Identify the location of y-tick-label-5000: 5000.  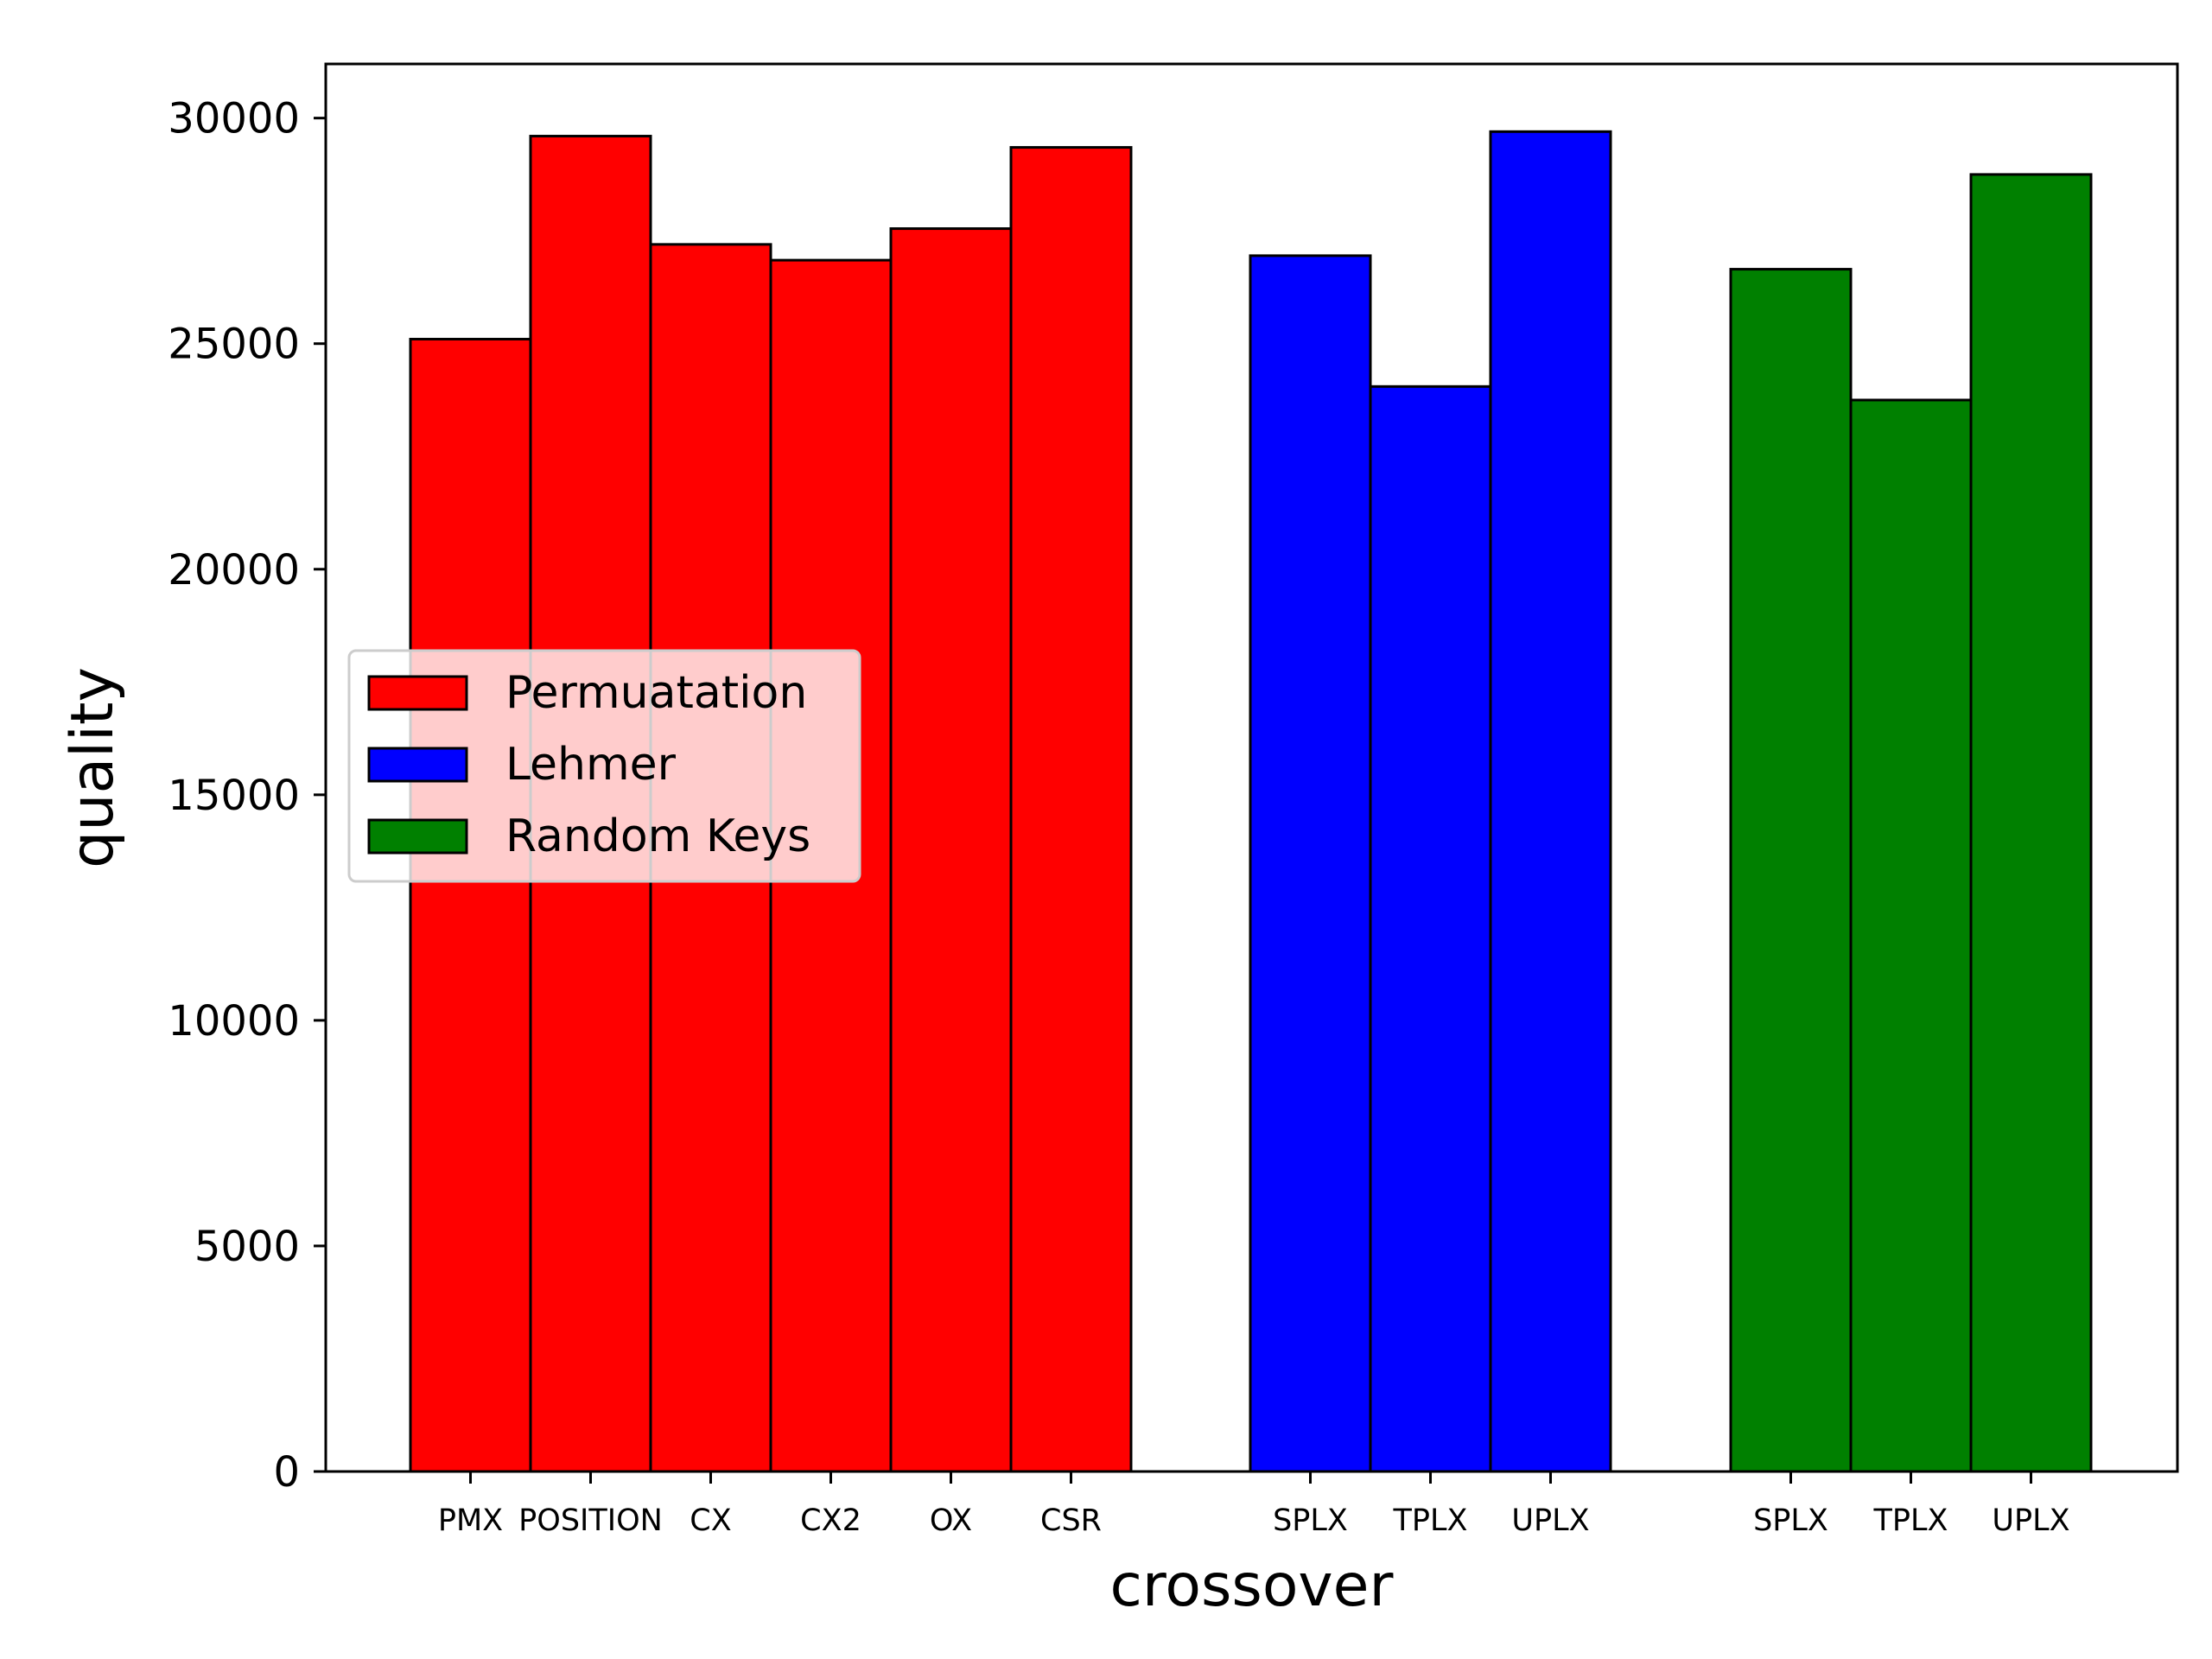
(247, 1247).